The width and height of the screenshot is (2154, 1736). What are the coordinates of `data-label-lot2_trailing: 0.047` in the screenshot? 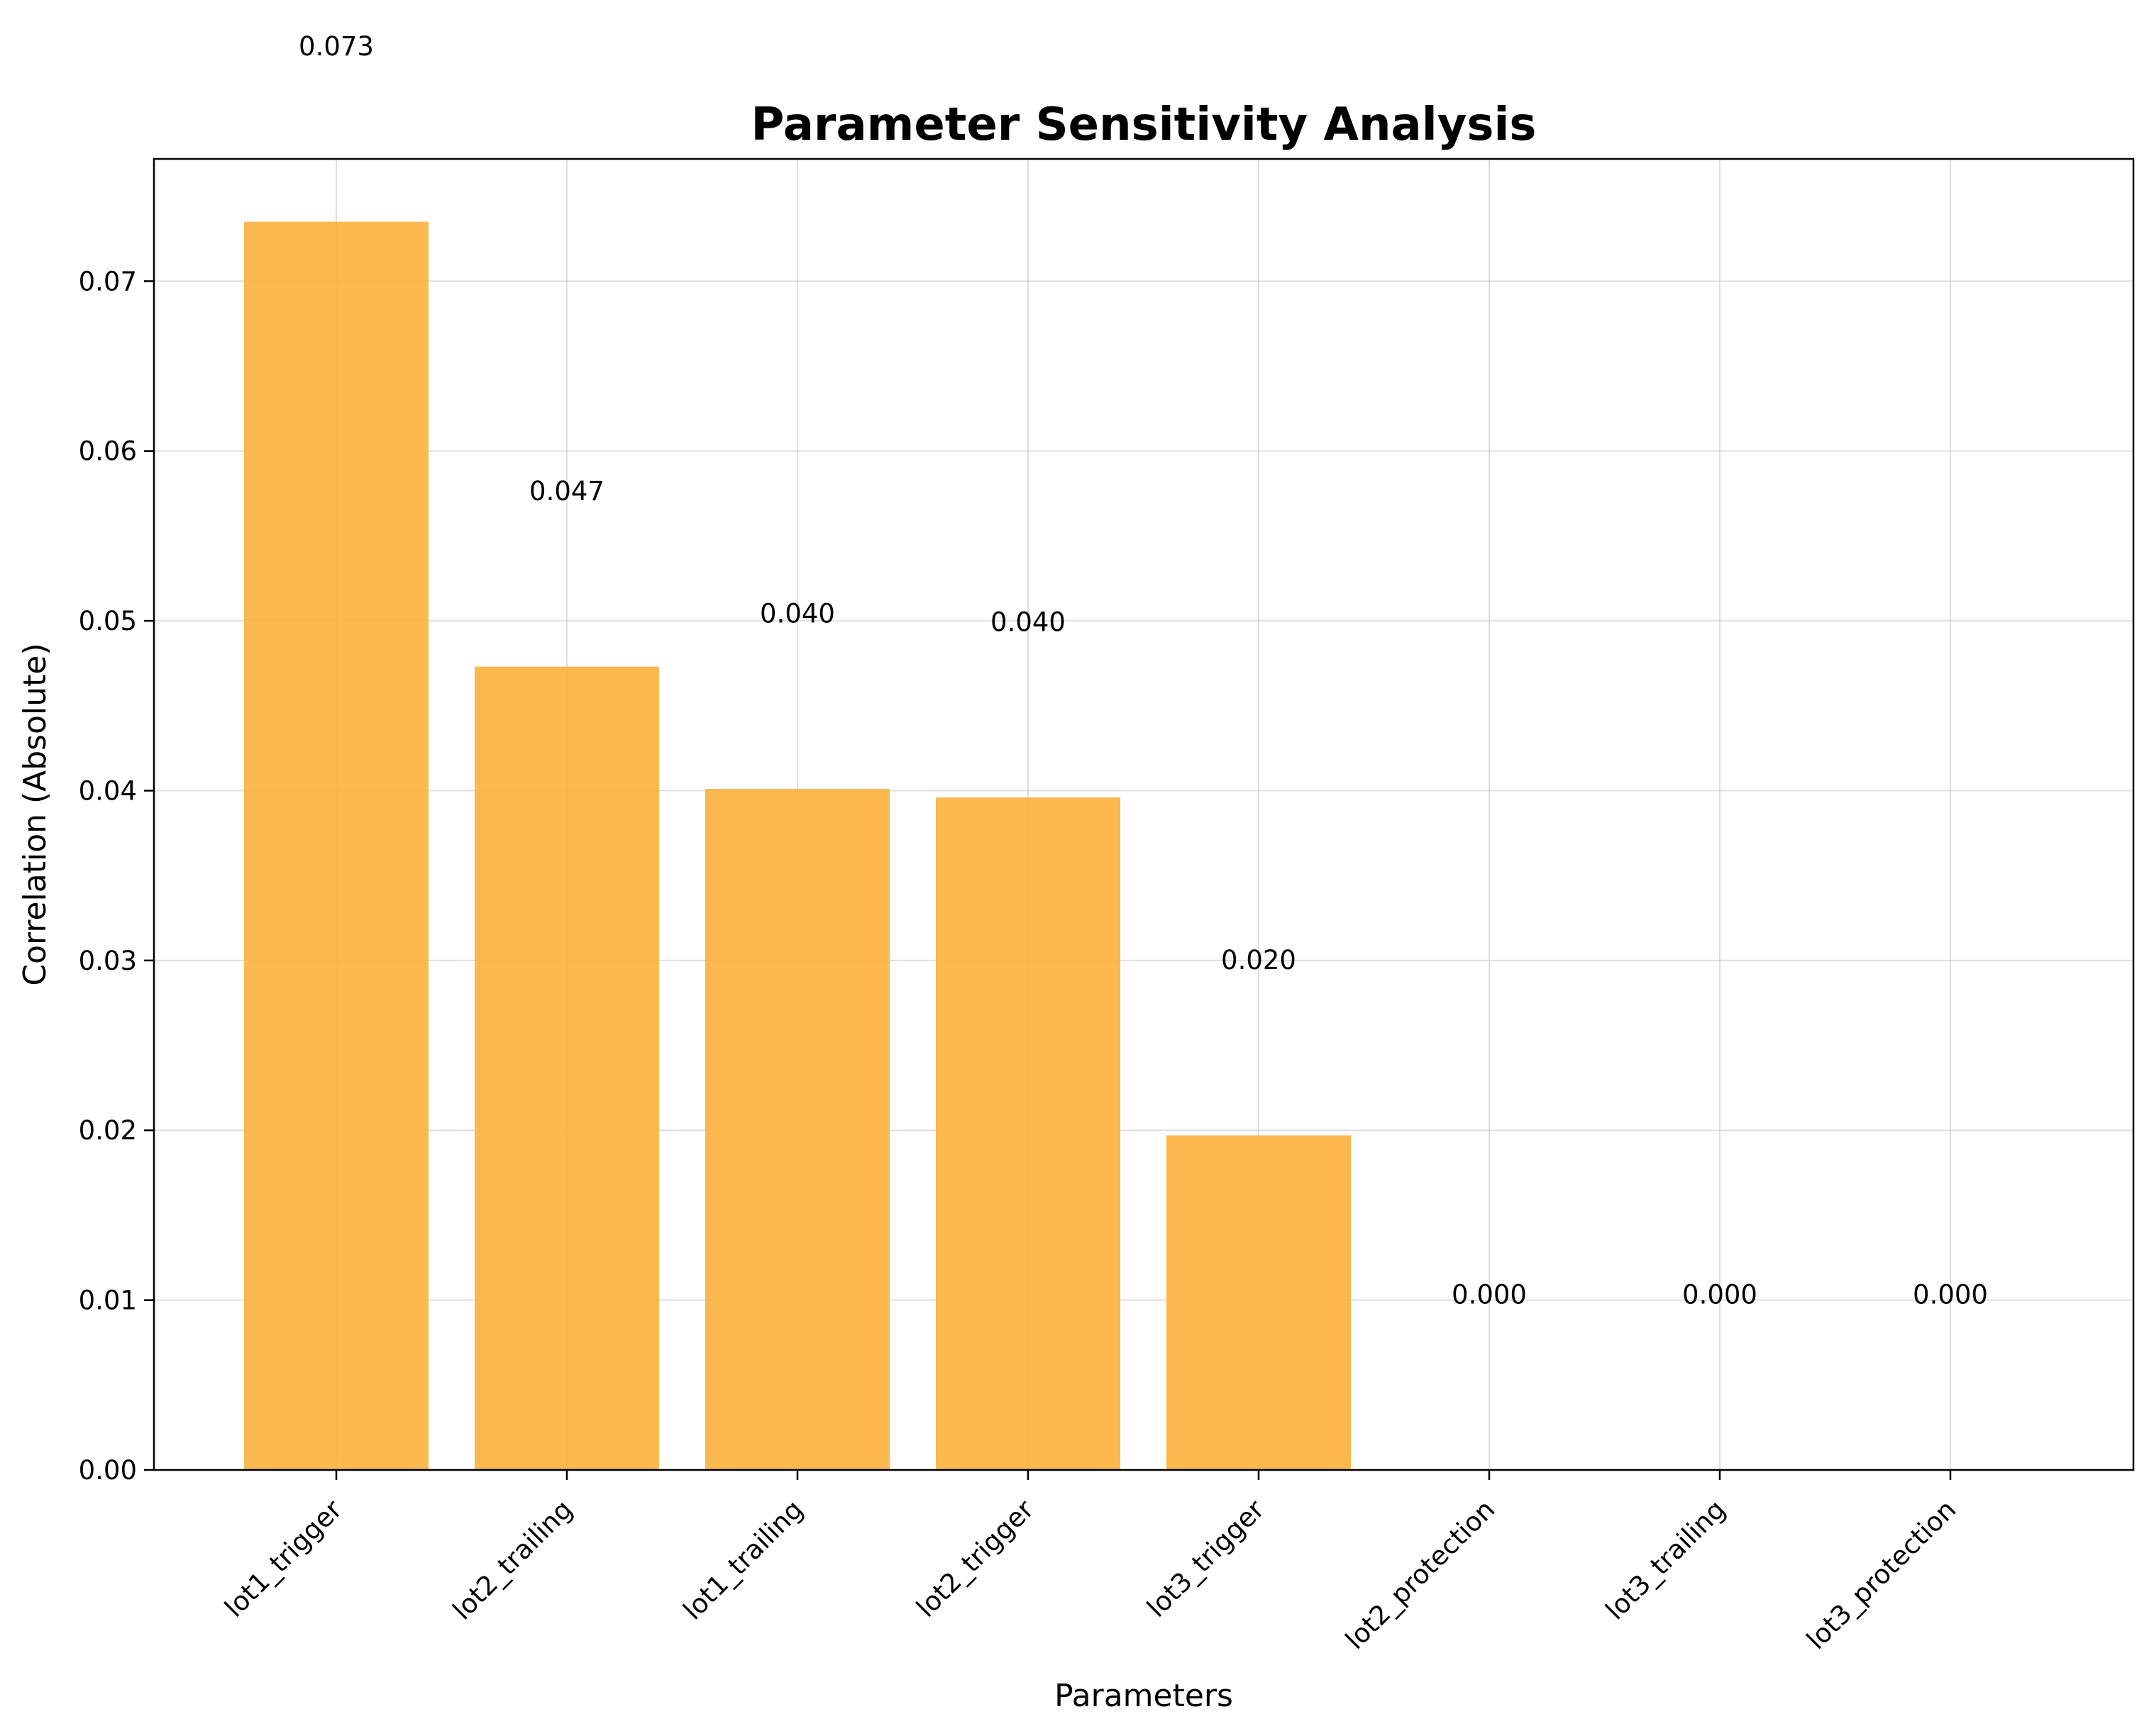 It's located at (566, 491).